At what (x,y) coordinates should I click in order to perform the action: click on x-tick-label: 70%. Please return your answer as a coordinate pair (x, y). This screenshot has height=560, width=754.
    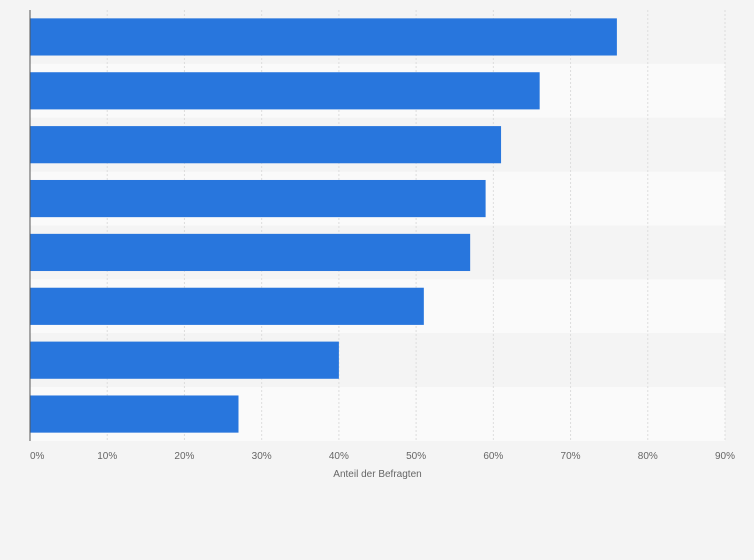
    Looking at the image, I should click on (571, 456).